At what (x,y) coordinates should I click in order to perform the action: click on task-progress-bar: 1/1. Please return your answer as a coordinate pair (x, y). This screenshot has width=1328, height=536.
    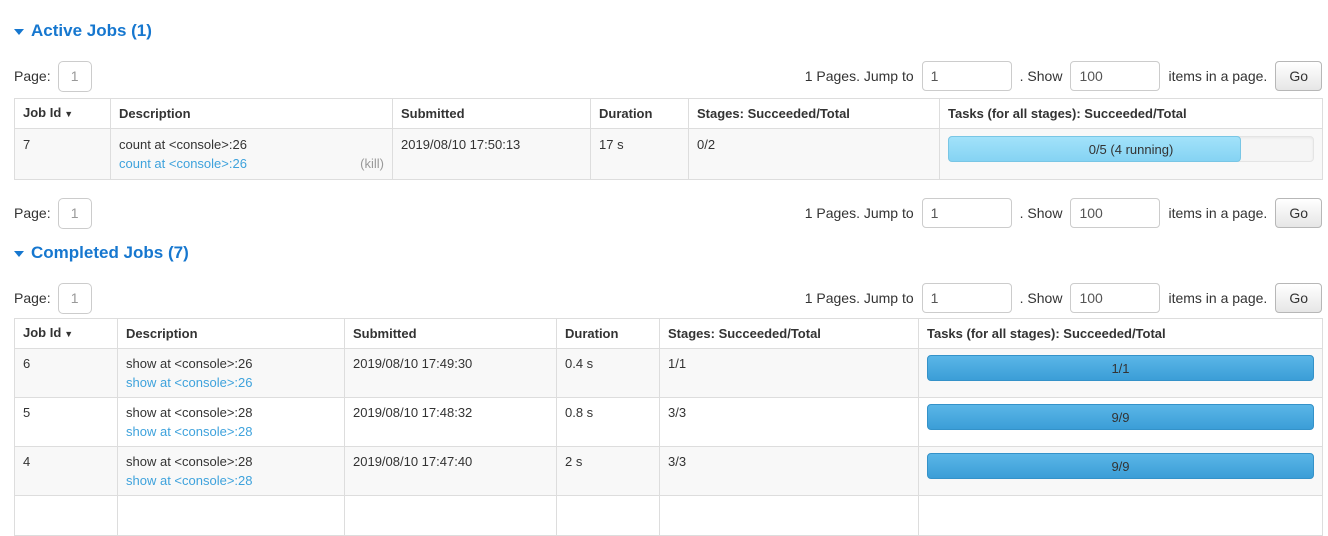
    Looking at the image, I should click on (1120, 368).